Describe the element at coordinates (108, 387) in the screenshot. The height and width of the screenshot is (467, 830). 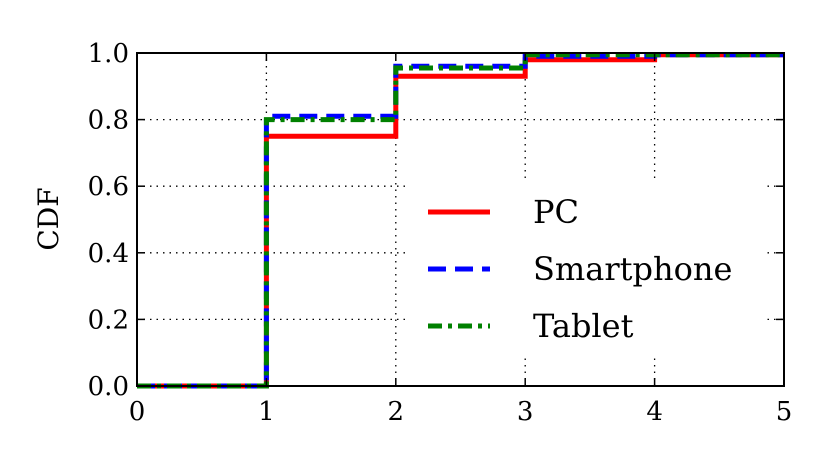
I see `y-tick-label: 0.0` at that location.